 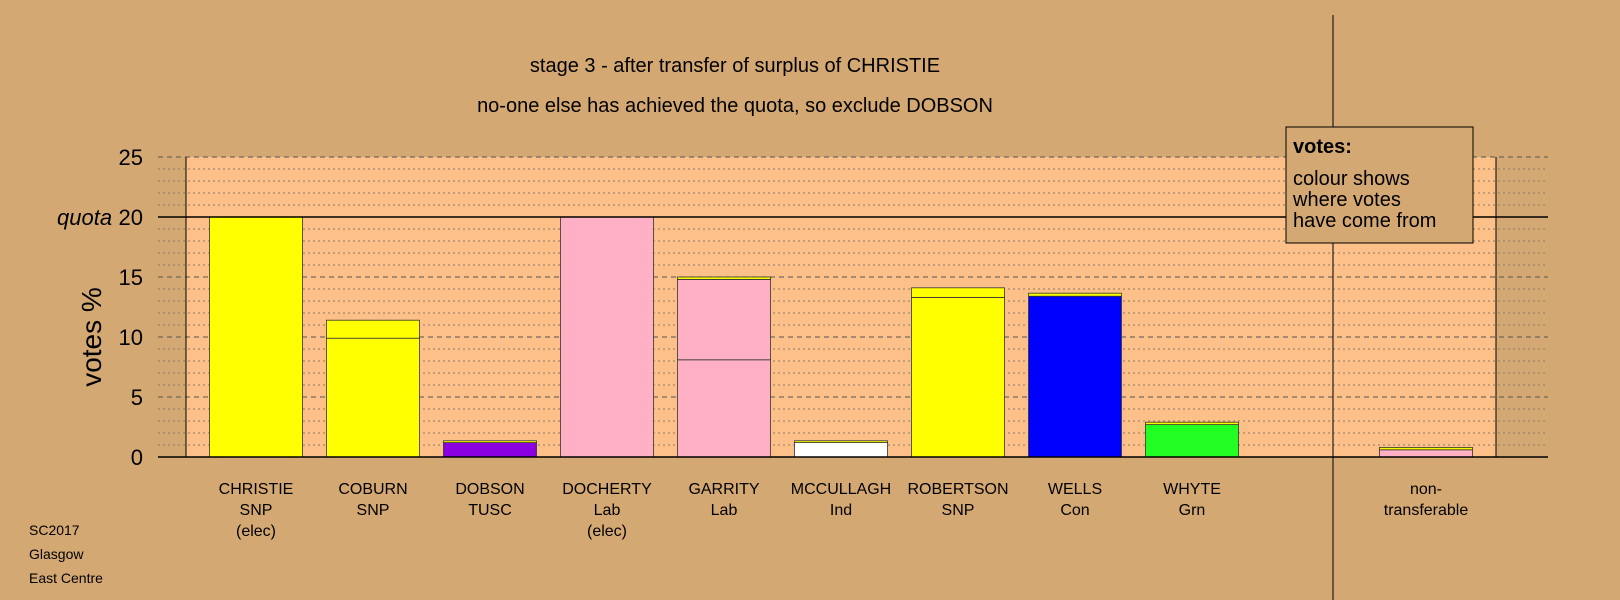 I want to click on x-tick-label: Ind, so click(x=841, y=510).